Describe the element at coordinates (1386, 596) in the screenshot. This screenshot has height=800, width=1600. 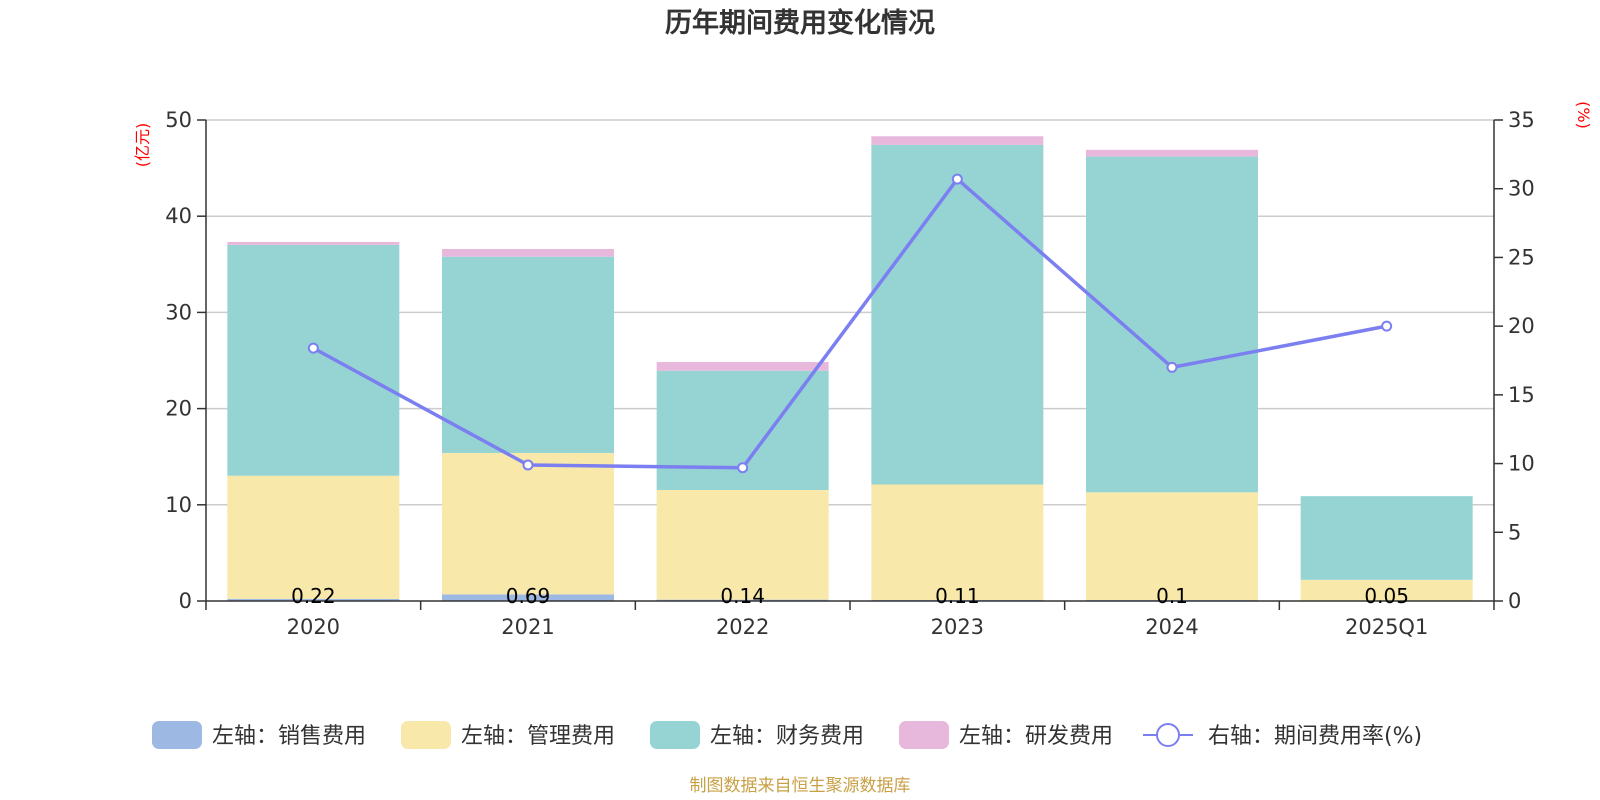
I see `segment-value-label: 0.05` at that location.